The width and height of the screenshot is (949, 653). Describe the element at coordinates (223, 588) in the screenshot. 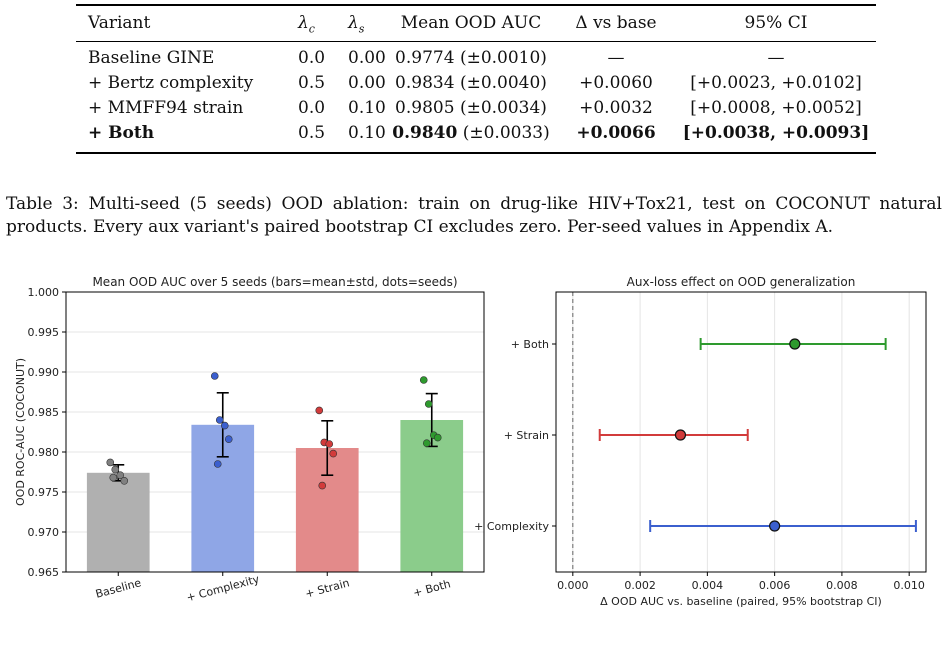

I see `x-tick-label: + Complexity` at that location.